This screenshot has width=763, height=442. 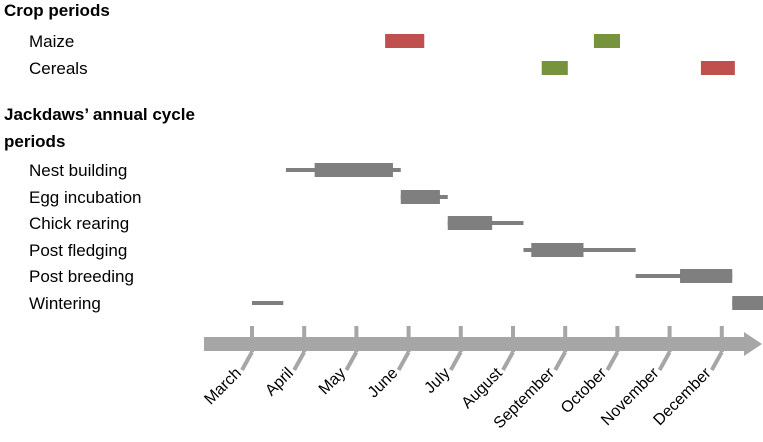 What do you see at coordinates (584, 390) in the screenshot?
I see `month-label: October` at bounding box center [584, 390].